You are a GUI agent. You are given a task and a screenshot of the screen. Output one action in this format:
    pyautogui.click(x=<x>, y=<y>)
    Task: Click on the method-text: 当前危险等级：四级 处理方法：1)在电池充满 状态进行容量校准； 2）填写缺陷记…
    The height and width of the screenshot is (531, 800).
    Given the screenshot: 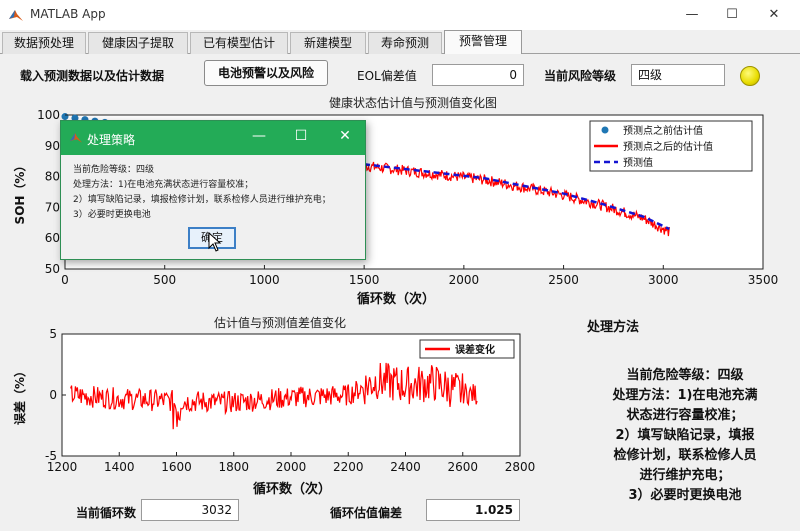 What is the action you would take?
    pyautogui.click(x=685, y=436)
    